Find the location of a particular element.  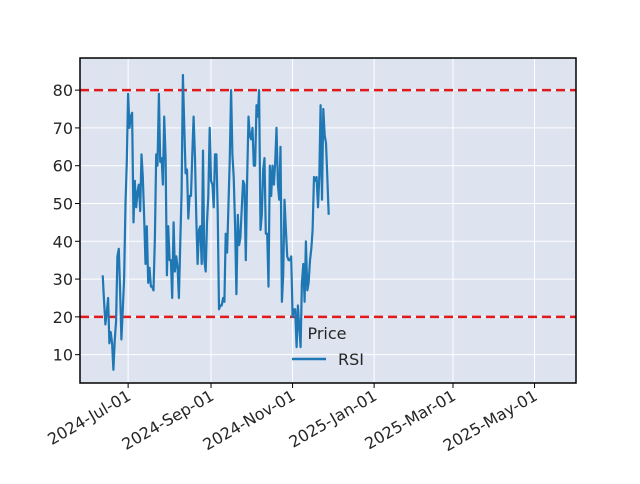

legend: Price RSI is located at coordinates (328, 346).